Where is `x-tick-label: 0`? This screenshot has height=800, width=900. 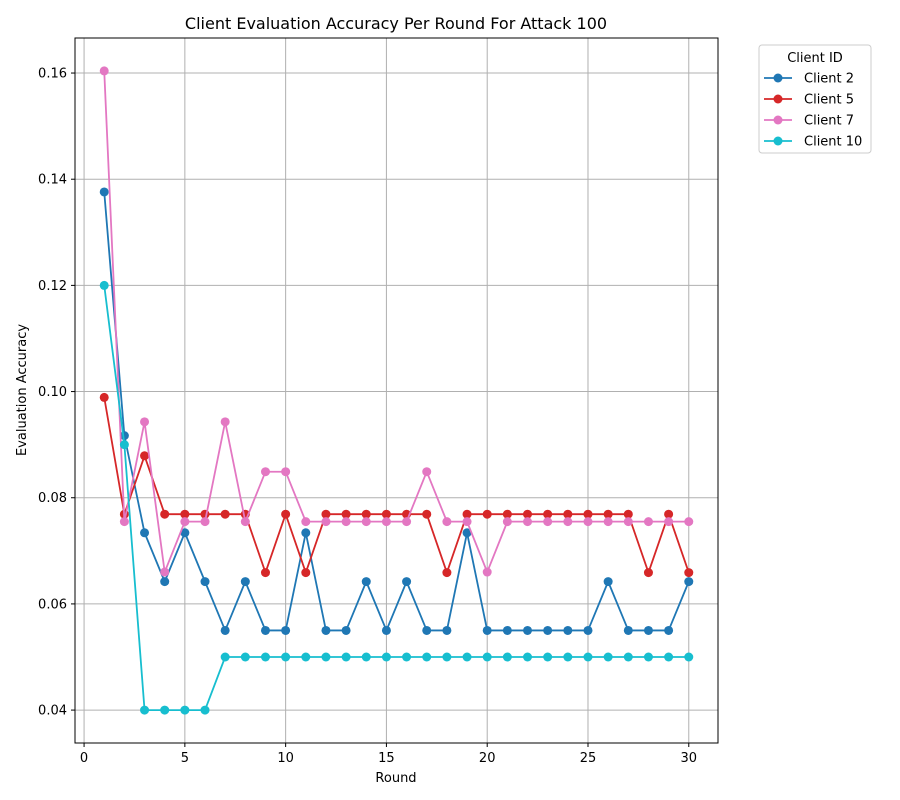
x-tick-label: 0 is located at coordinates (84, 758).